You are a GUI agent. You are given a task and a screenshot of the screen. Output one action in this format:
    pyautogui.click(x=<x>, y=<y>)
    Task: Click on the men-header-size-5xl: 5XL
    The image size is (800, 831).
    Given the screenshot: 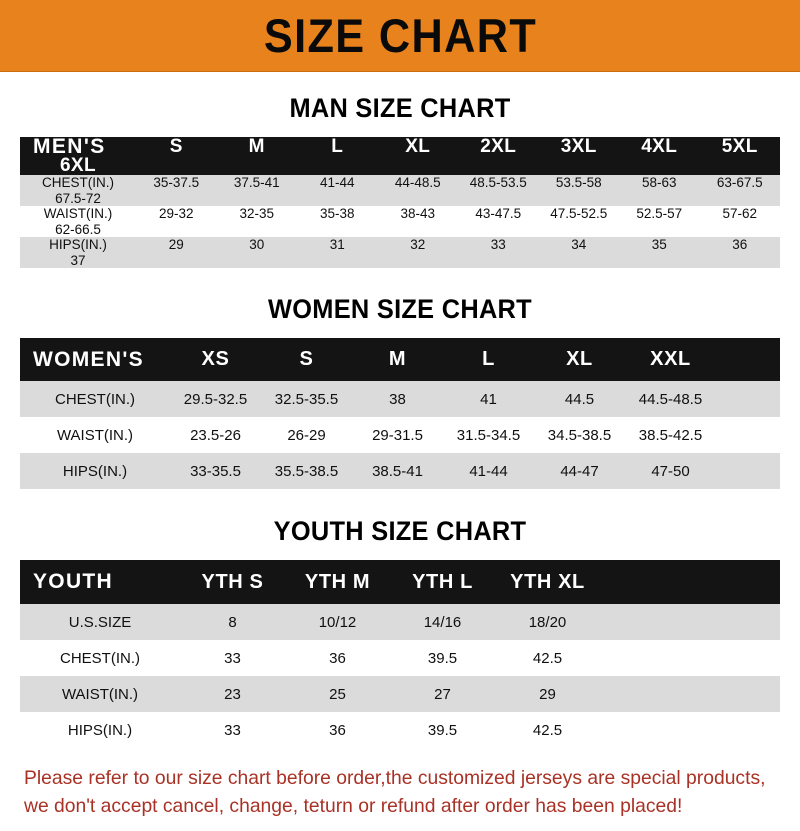 What is the action you would take?
    pyautogui.click(x=739, y=146)
    